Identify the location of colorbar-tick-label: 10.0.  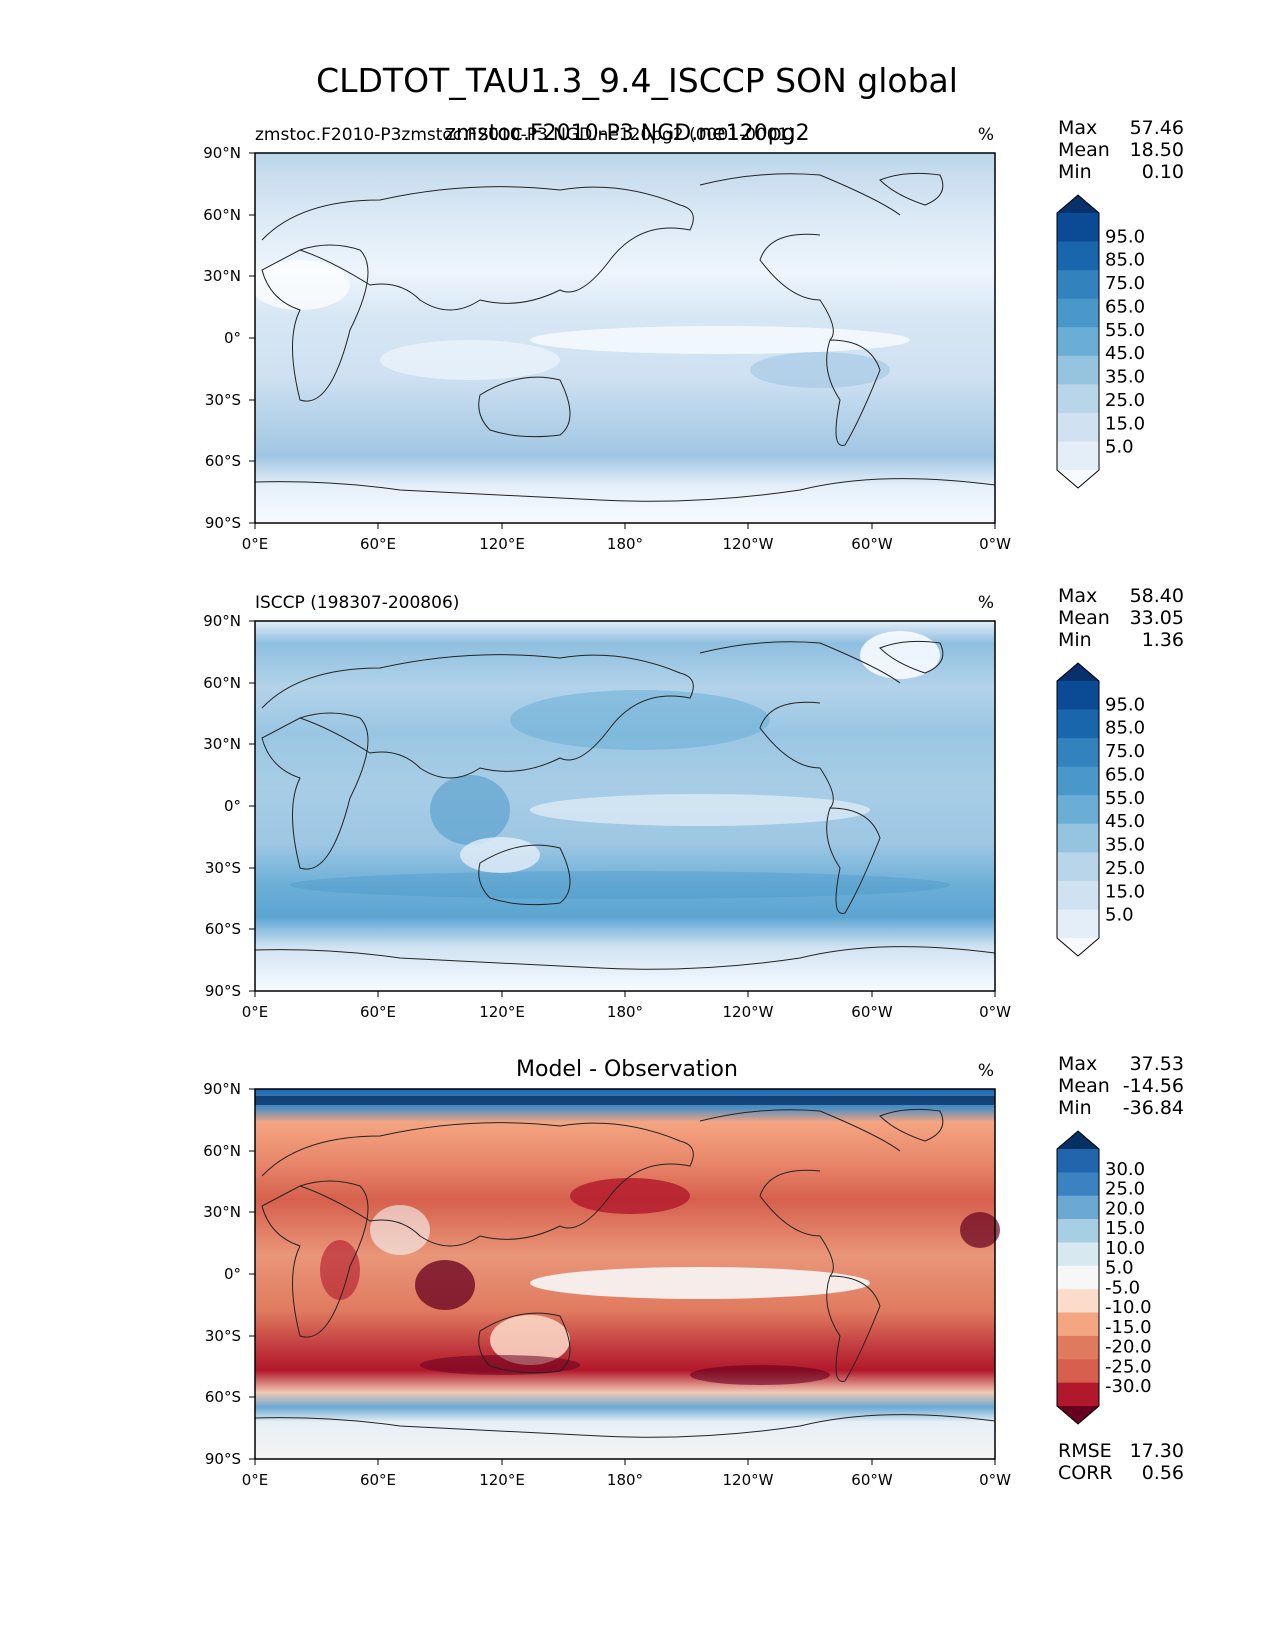
(1125, 1248).